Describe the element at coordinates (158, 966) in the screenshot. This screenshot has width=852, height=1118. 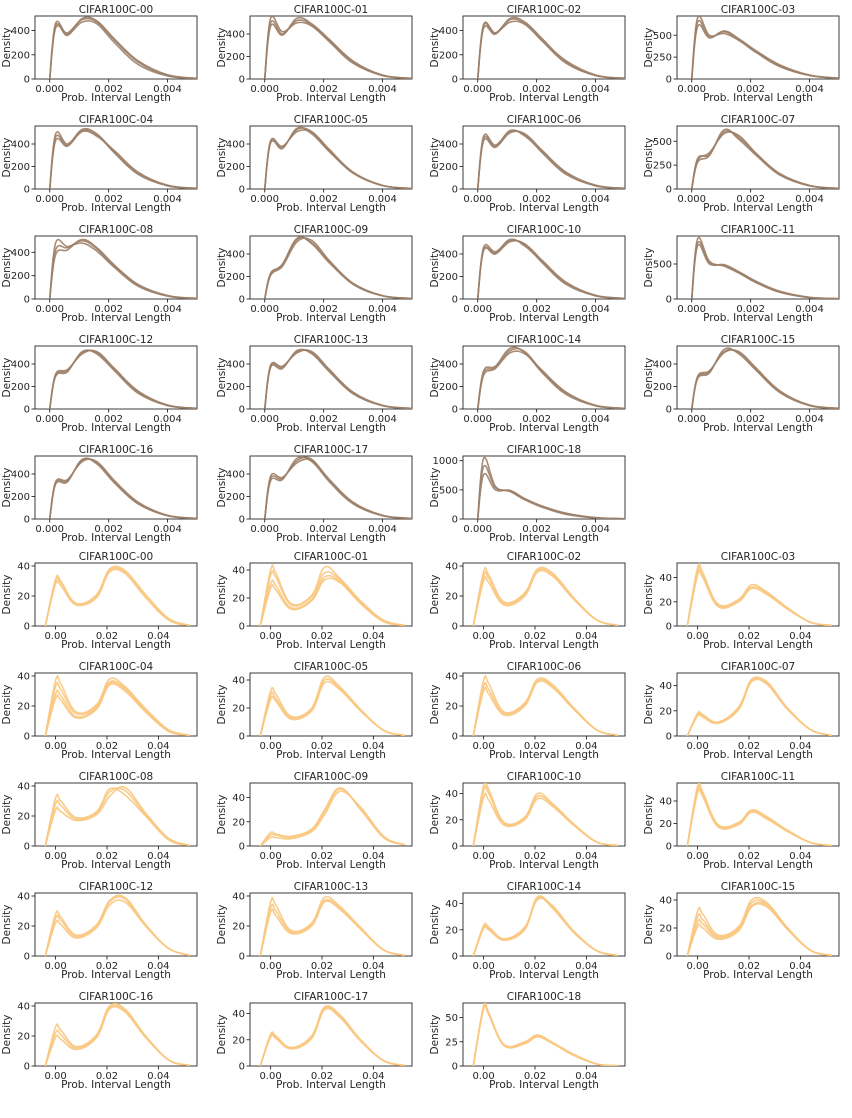
I see `x-tick-label: 0.04` at that location.